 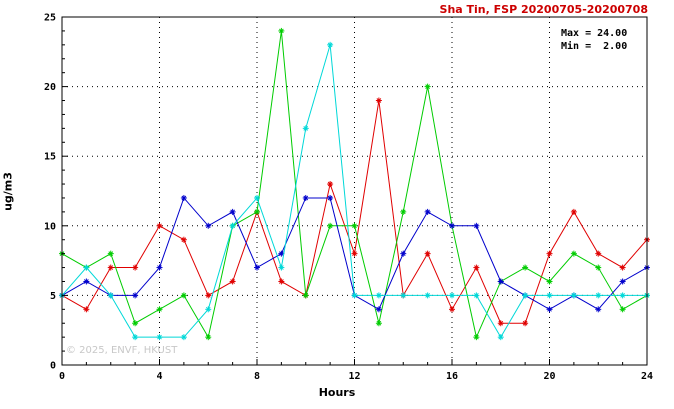 I want to click on y-tick-label: 0, so click(x=53, y=366).